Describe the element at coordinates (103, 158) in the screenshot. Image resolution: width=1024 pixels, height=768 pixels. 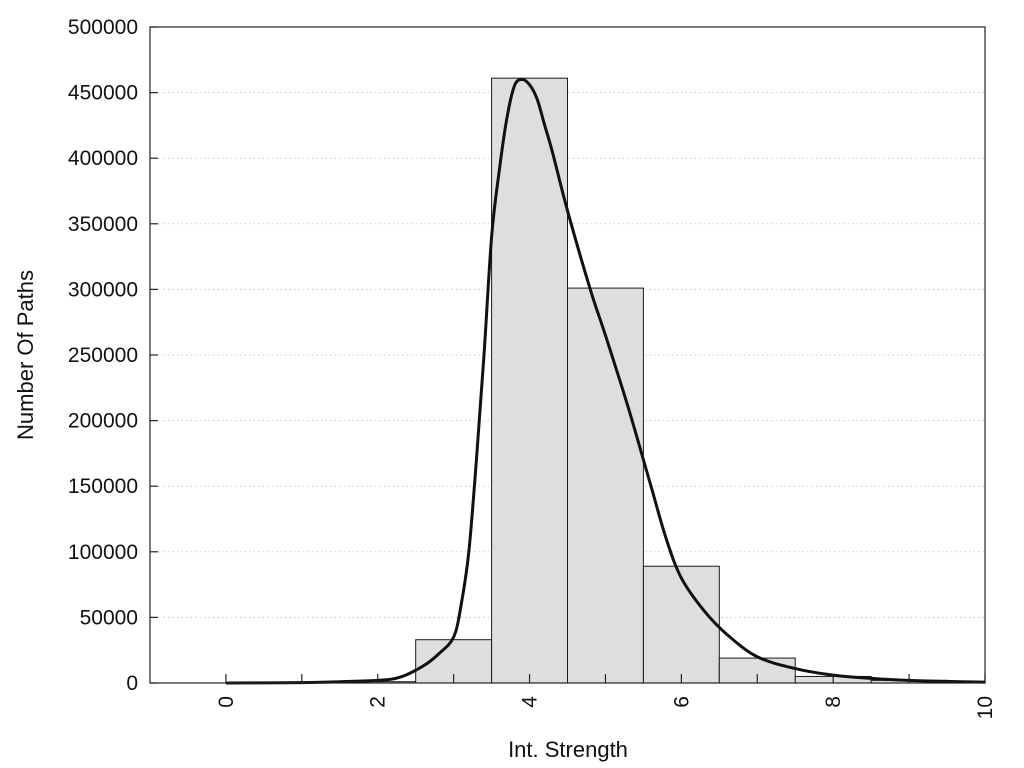
I see `y-tick-label: 400000` at that location.